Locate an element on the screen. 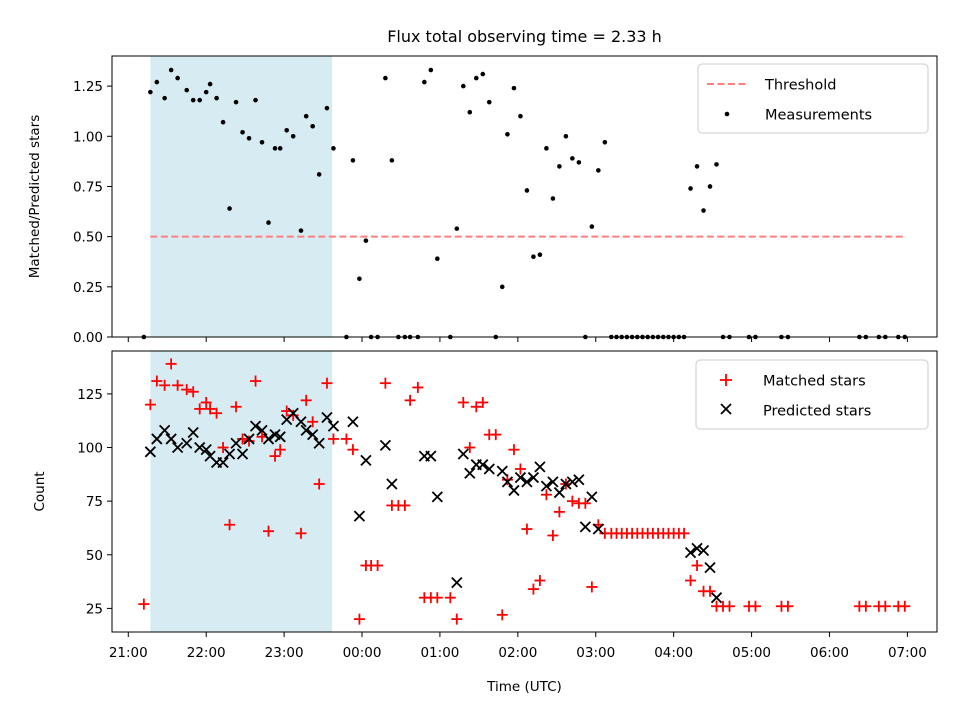 The height and width of the screenshot is (720, 960). bottom-y-tick-label: 100 is located at coordinates (90, 449).